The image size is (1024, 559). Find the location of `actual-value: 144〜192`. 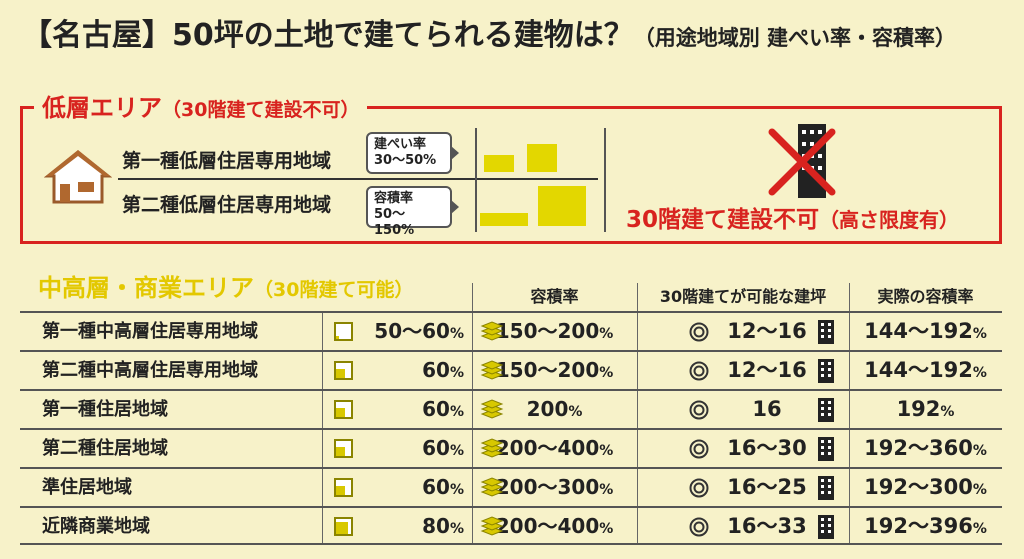

actual-value: 144〜192 is located at coordinates (918, 370).